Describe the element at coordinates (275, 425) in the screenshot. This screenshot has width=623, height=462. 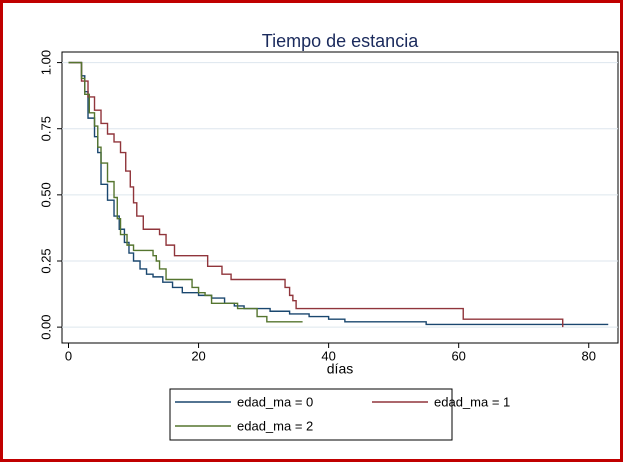
I see `legend-label: edad_ma = 2` at that location.